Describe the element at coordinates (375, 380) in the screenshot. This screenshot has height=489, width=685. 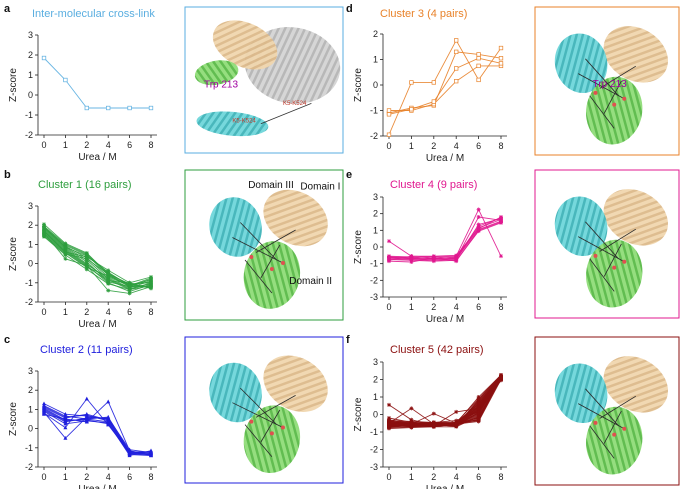
I see `y-tick-label: 2` at that location.